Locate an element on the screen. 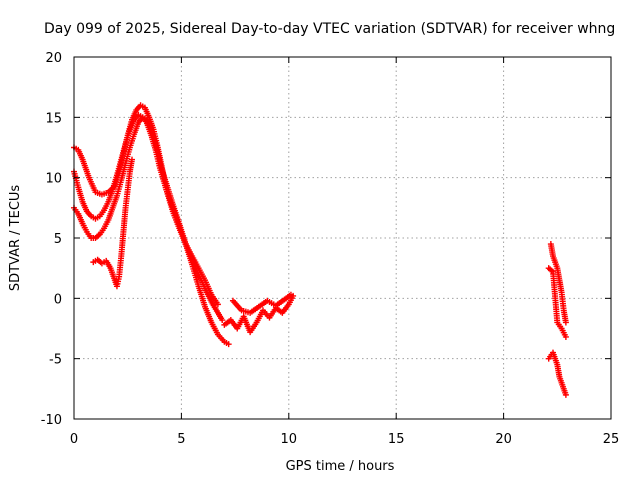 The image size is (640, 480). x-tick-label: 0 is located at coordinates (74, 439).